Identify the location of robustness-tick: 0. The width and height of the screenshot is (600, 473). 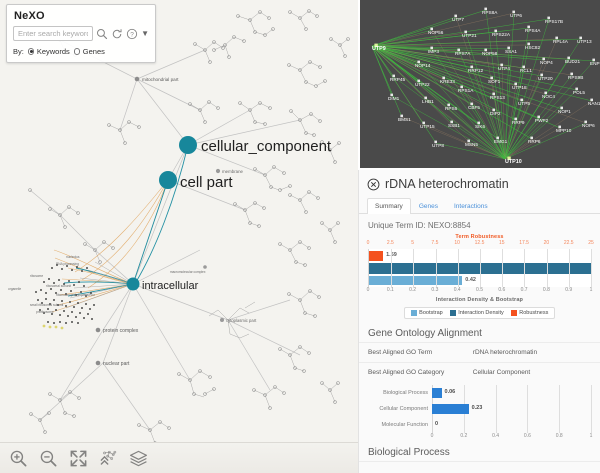
(368, 242).